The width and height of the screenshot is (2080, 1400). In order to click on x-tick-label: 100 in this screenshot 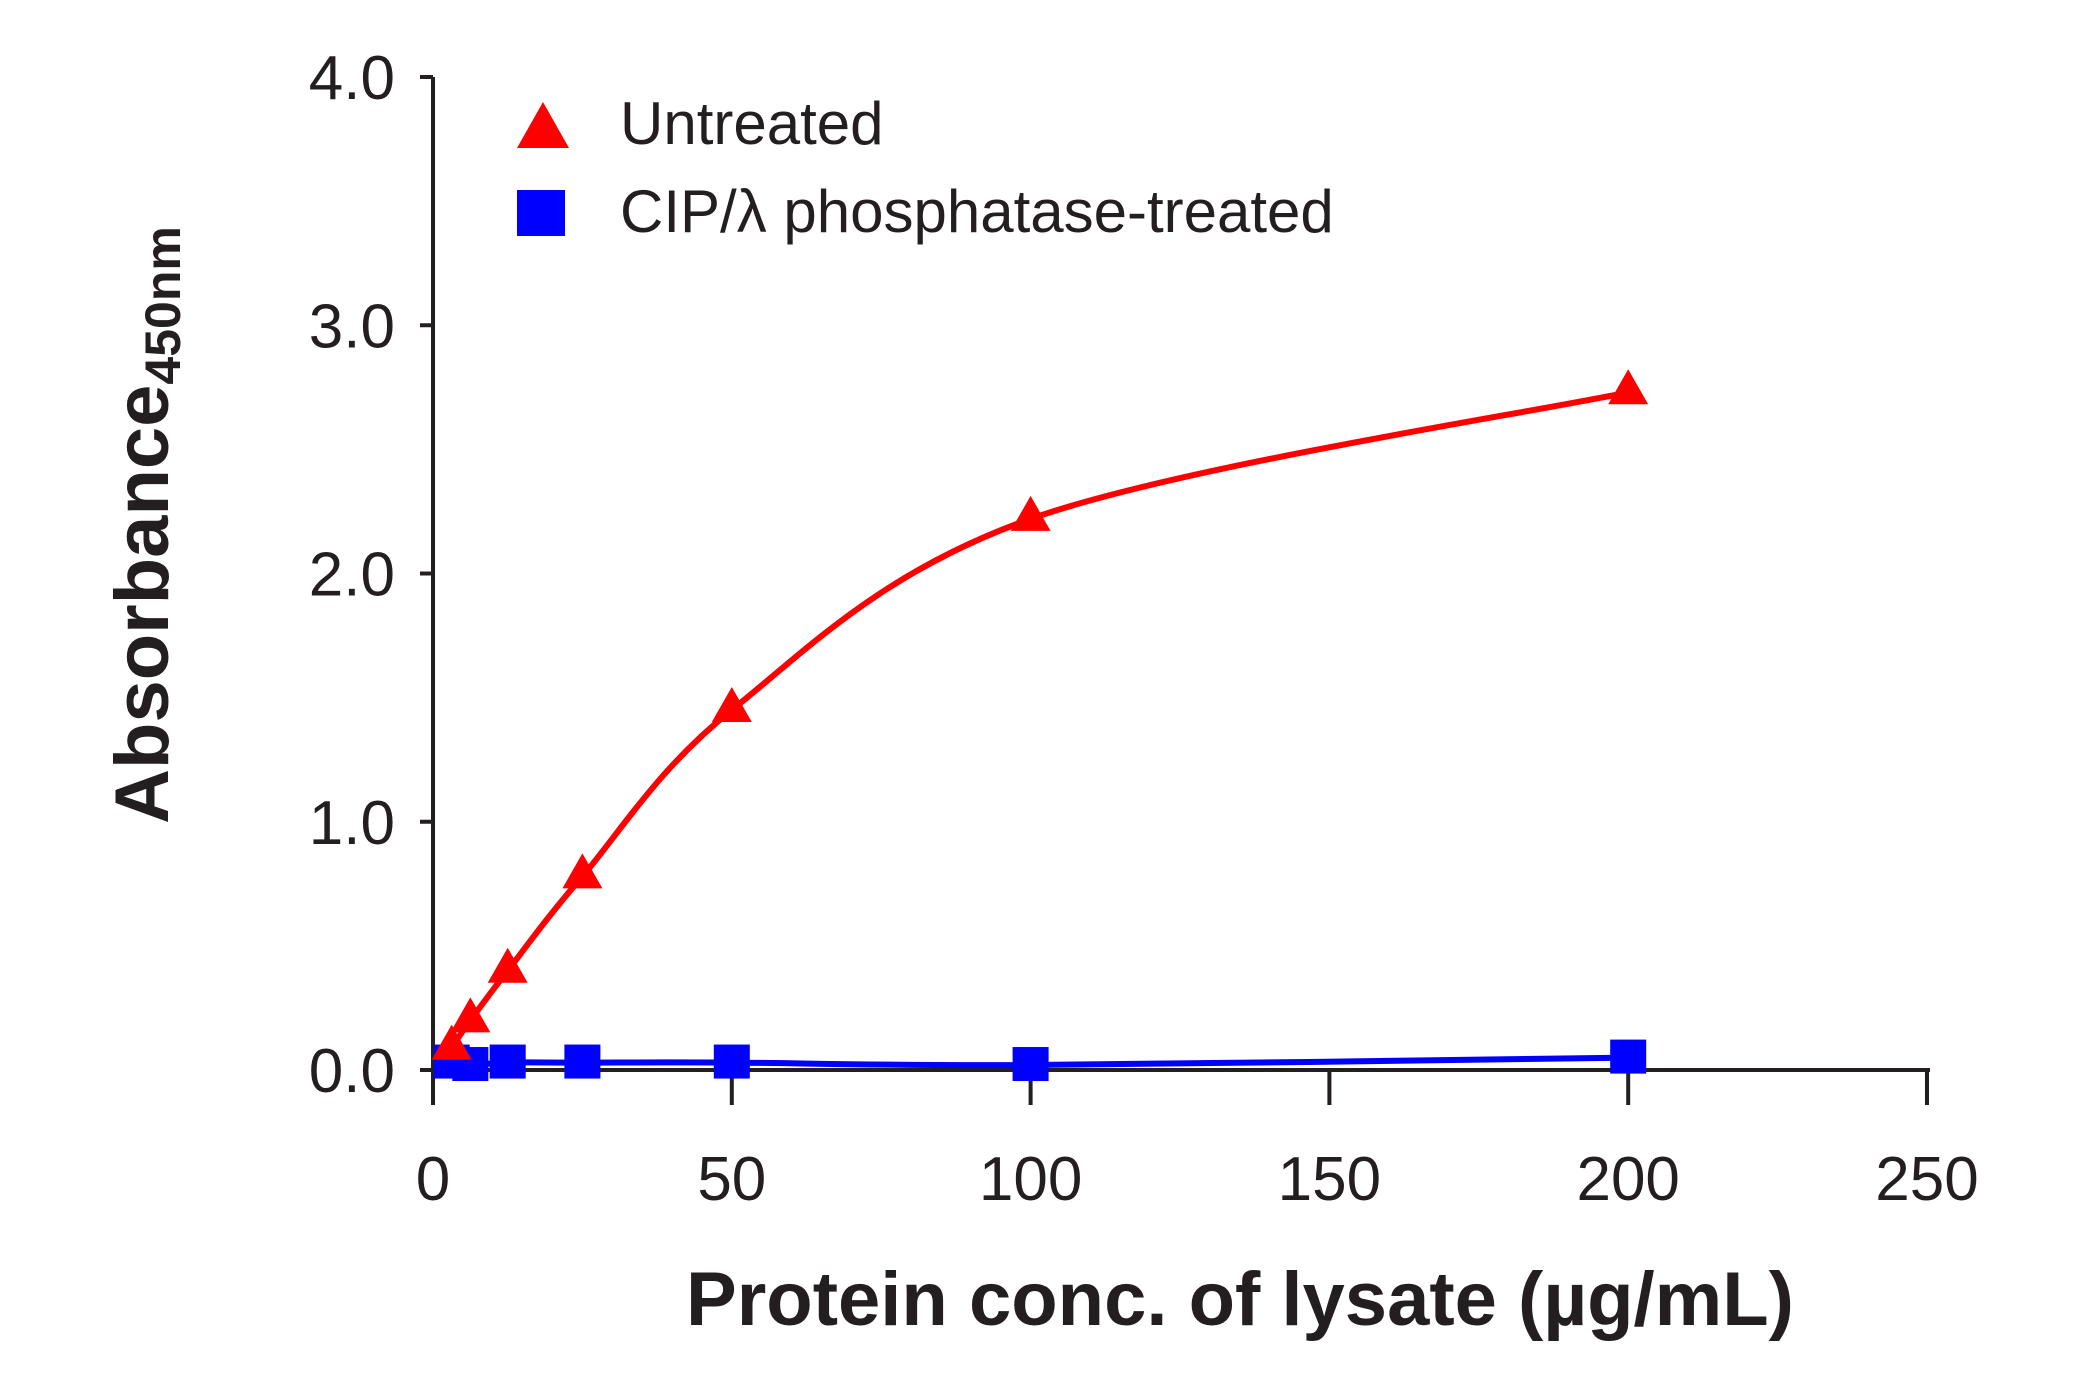, I will do `click(1030, 1179)`.